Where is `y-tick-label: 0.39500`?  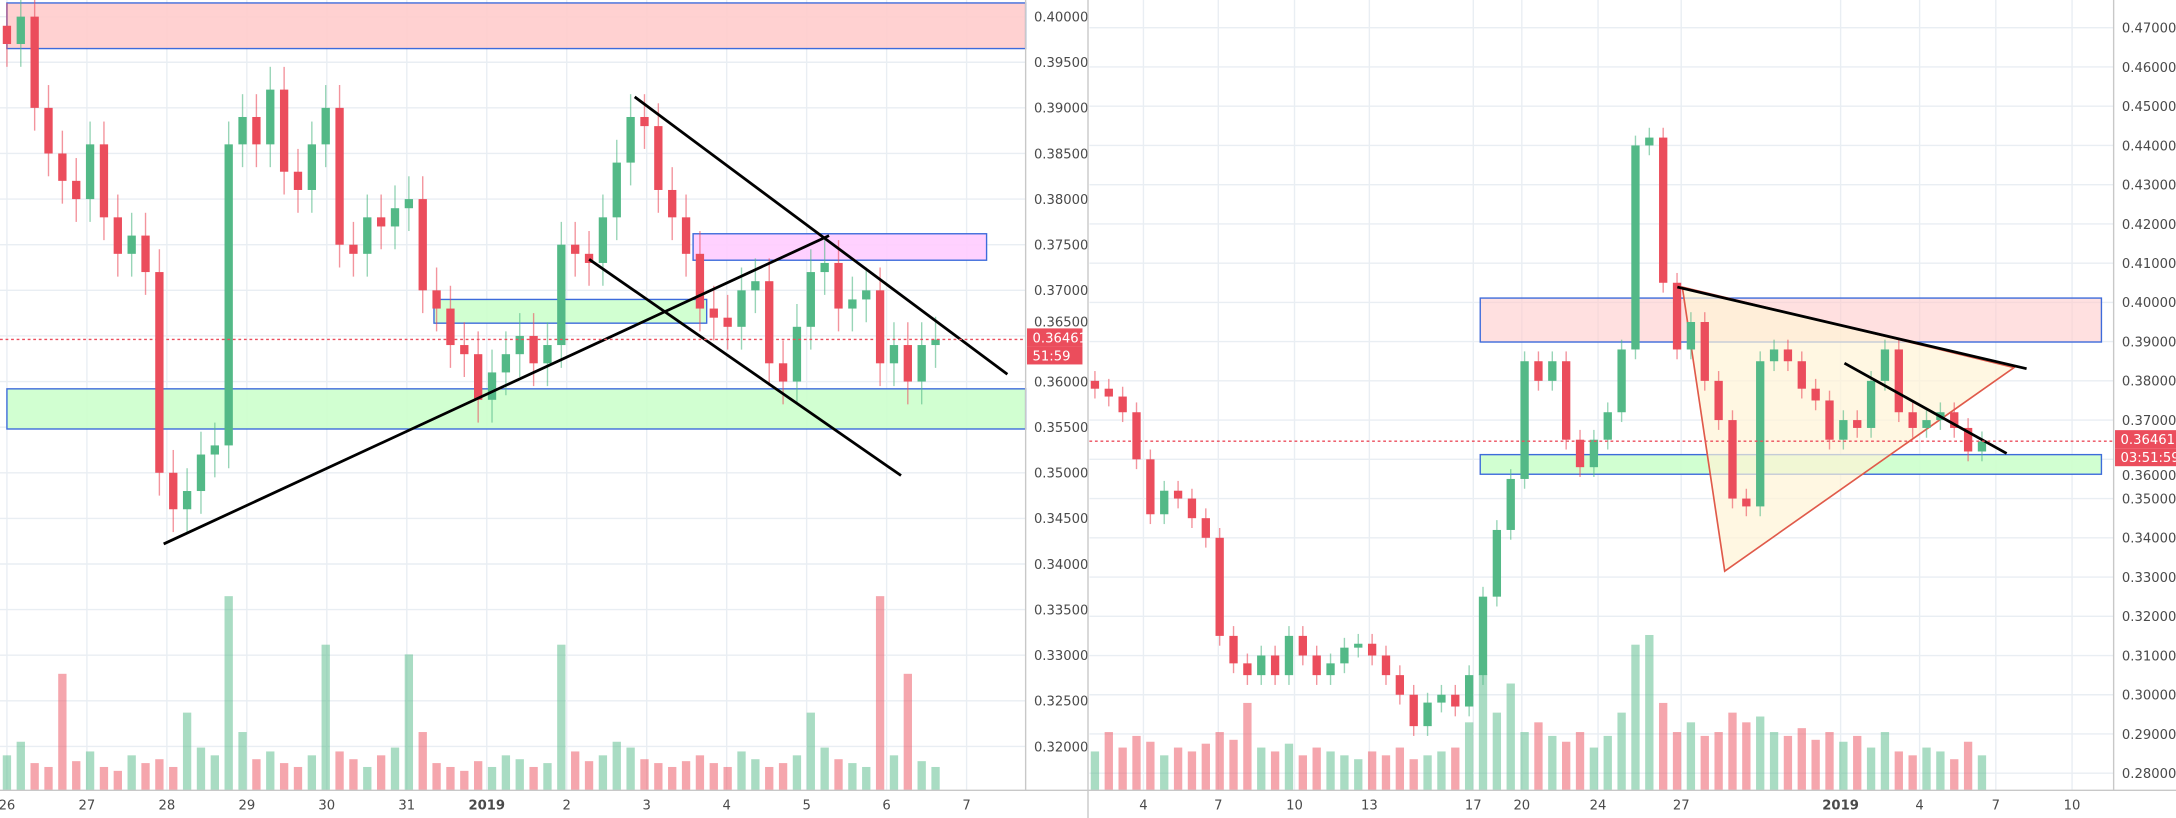
y-tick-label: 0.39500 is located at coordinates (1061, 63).